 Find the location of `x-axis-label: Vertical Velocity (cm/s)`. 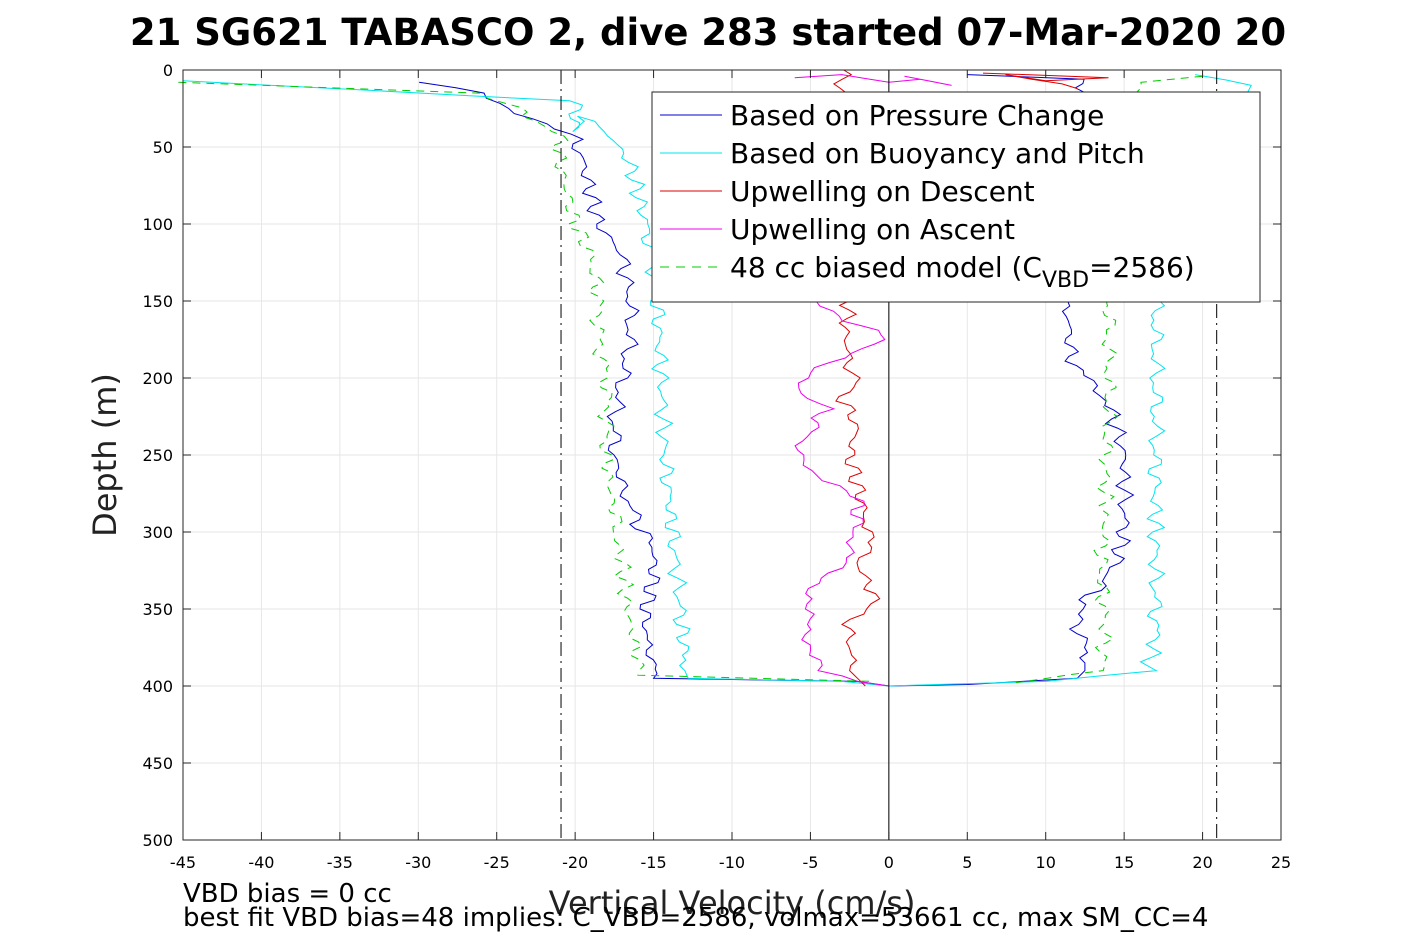

x-axis-label: Vertical Velocity (cm/s) is located at coordinates (732, 903).